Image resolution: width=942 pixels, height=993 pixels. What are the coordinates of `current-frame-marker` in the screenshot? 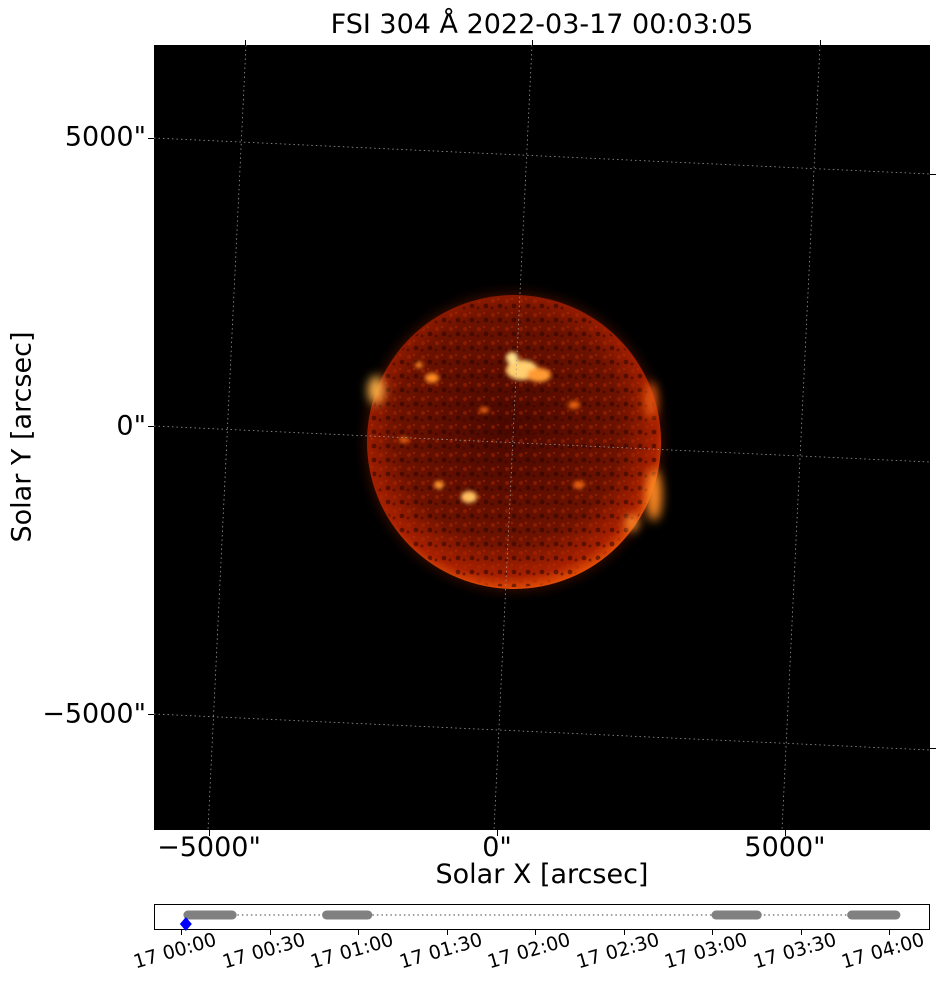 It's located at (185, 924).